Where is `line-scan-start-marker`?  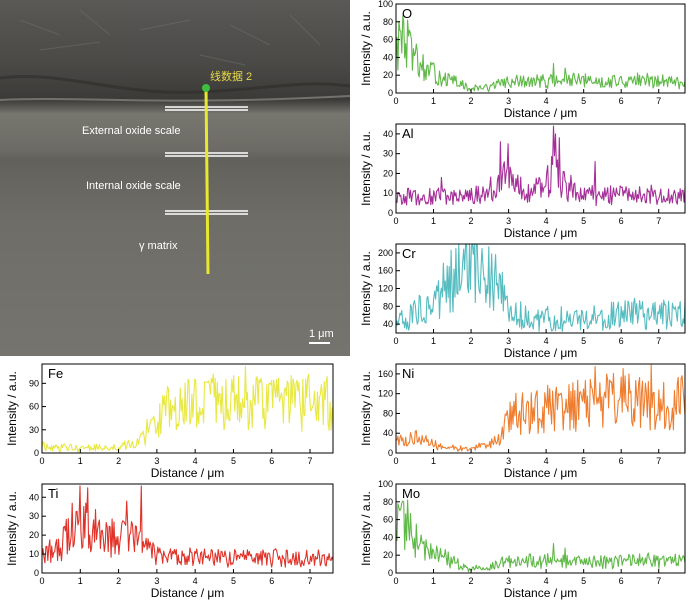 line-scan-start-marker is located at coordinates (206, 88).